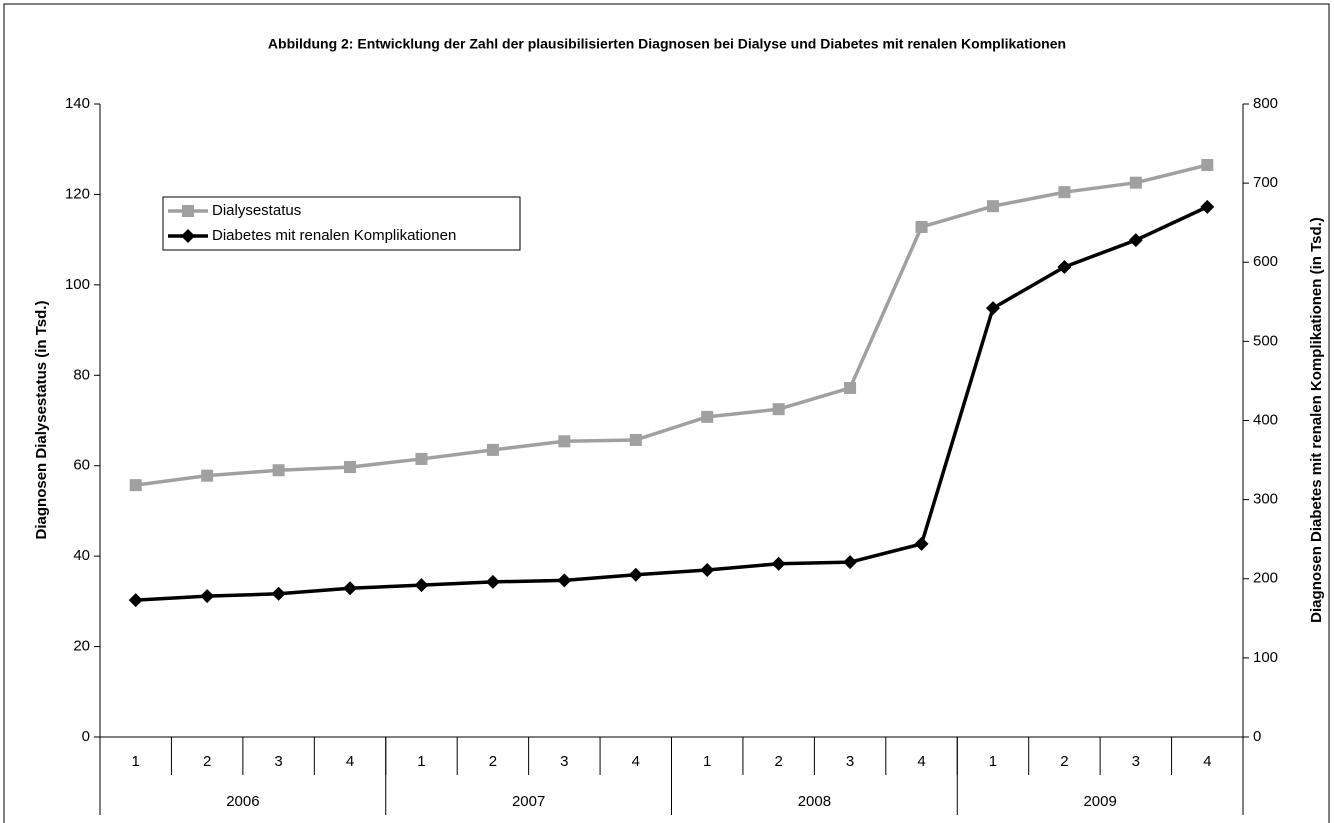  Describe the element at coordinates (341, 223) in the screenshot. I see `legend-box` at that location.